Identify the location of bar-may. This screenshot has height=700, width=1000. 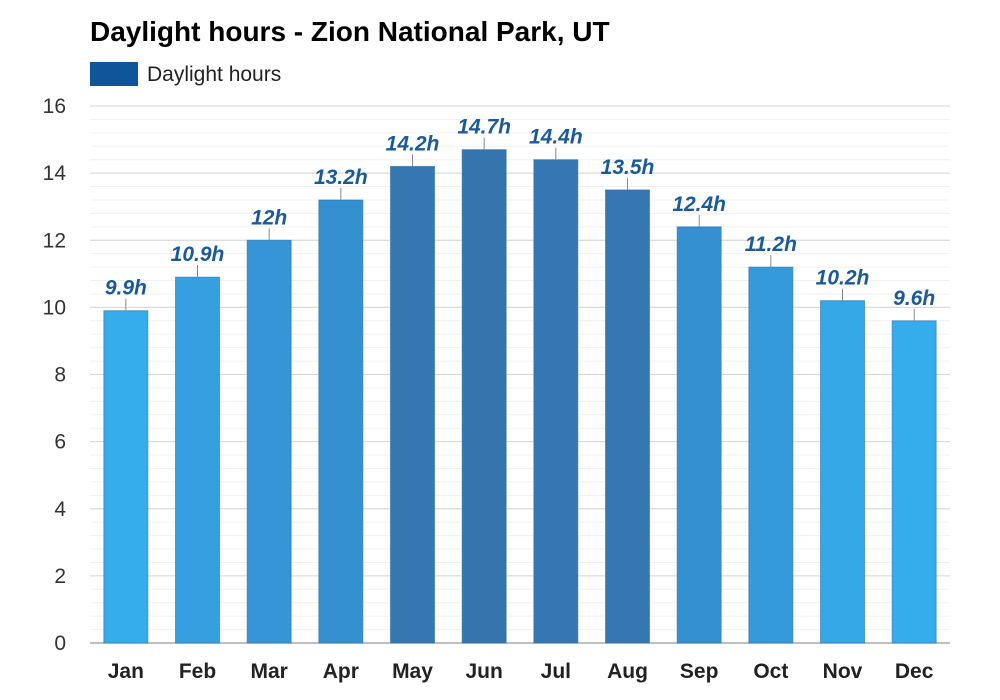
(412, 404).